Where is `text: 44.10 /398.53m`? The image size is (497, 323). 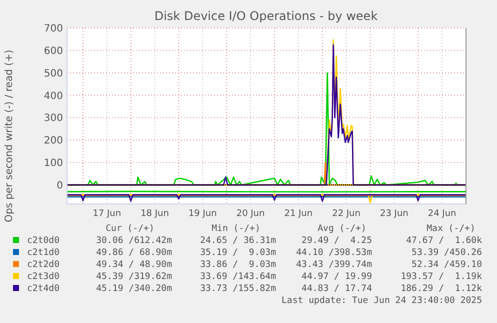 text: 44.10 /398.53m is located at coordinates (334, 253).